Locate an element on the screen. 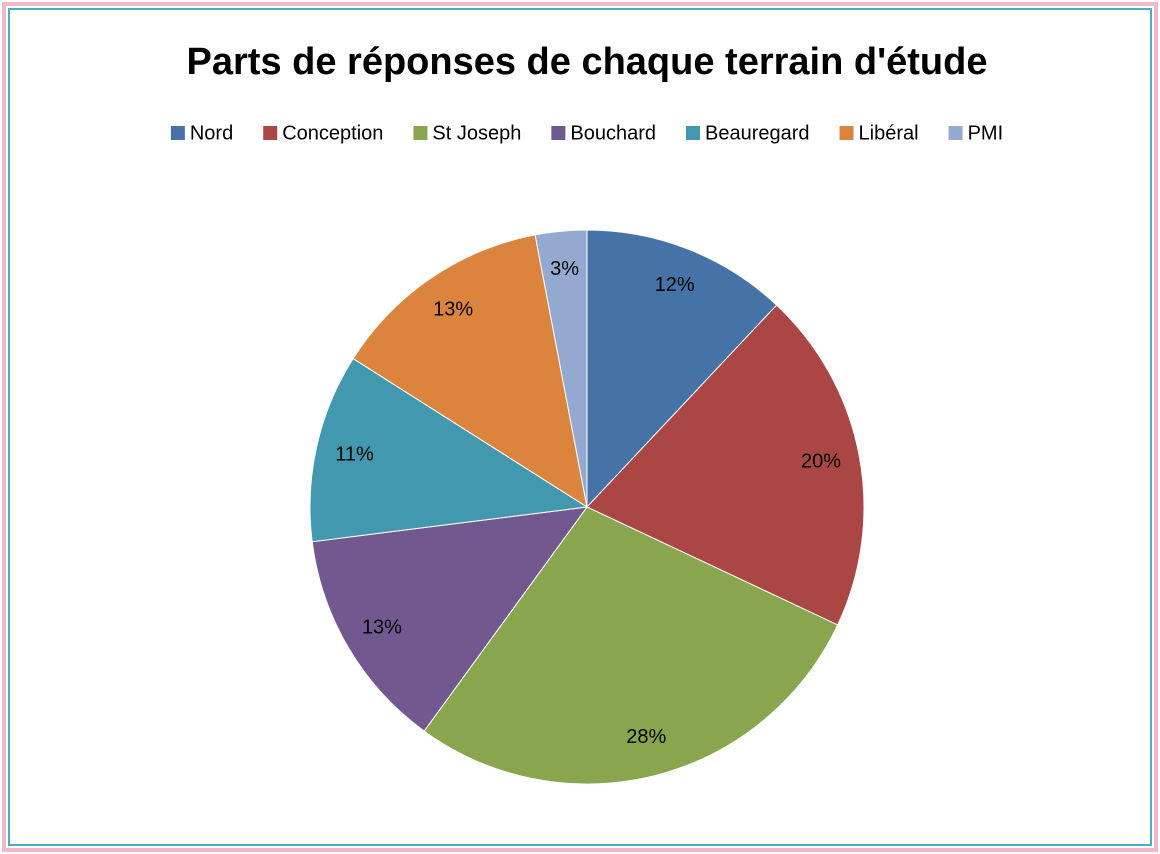 This screenshot has width=1160, height=854. data-label: 3% is located at coordinates (564, 269).